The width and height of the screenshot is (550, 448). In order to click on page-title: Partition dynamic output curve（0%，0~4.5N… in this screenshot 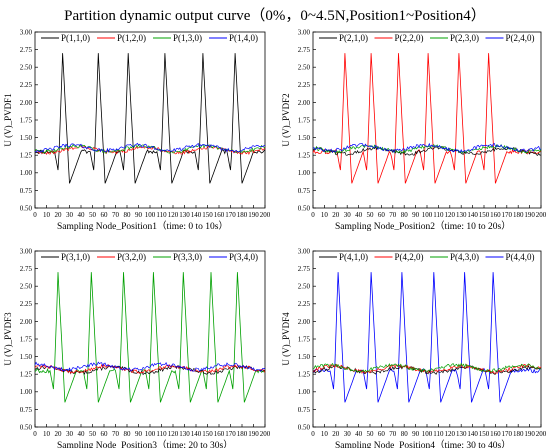, I will do `click(275, 16)`.